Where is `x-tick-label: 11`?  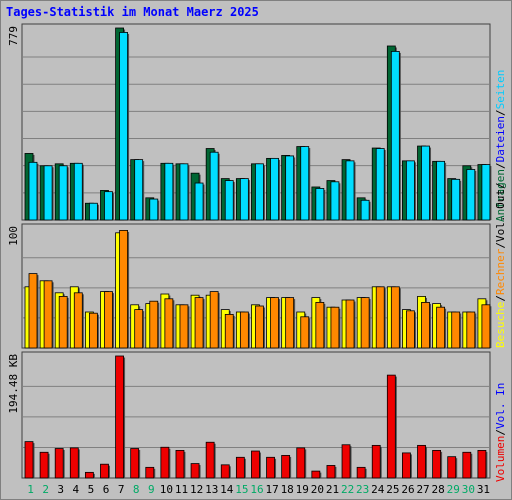
x-tick-label: 11 is located at coordinates (181, 489).